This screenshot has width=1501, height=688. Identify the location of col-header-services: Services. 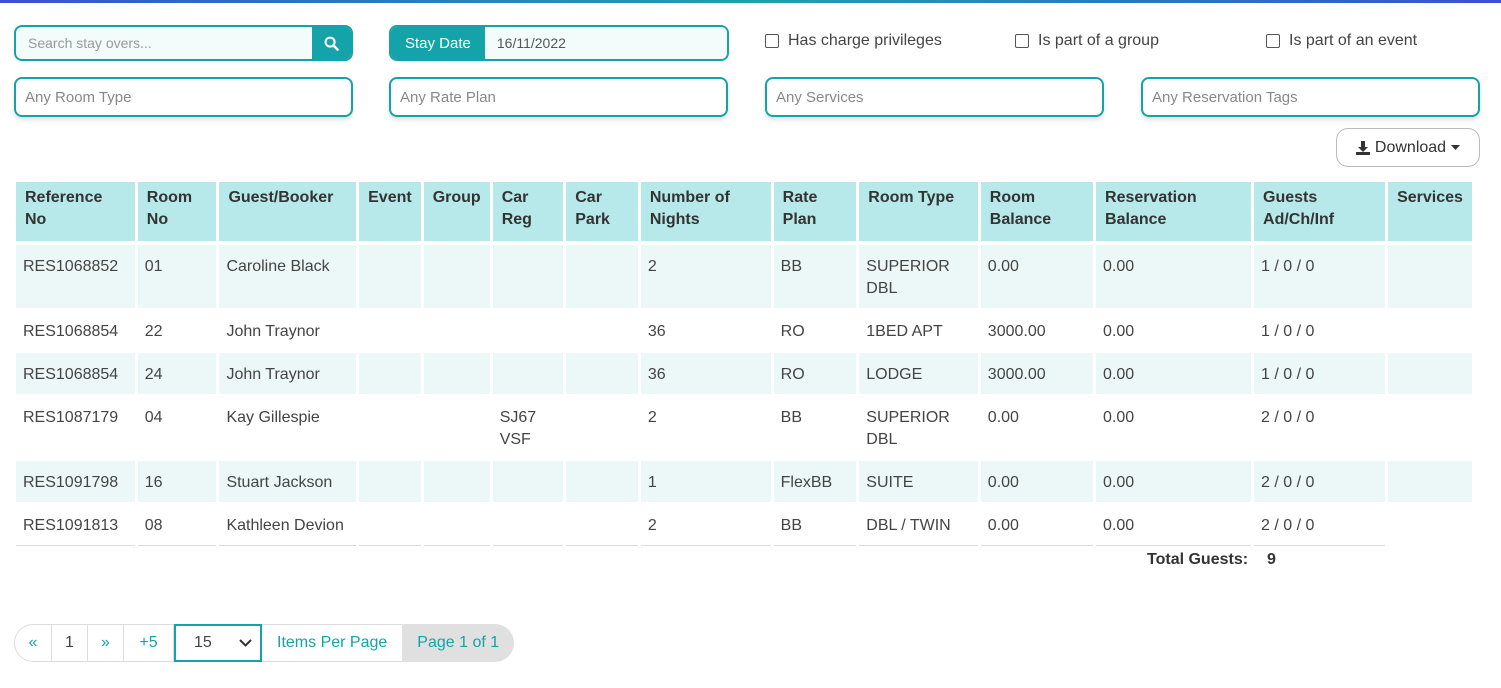
(1430, 211).